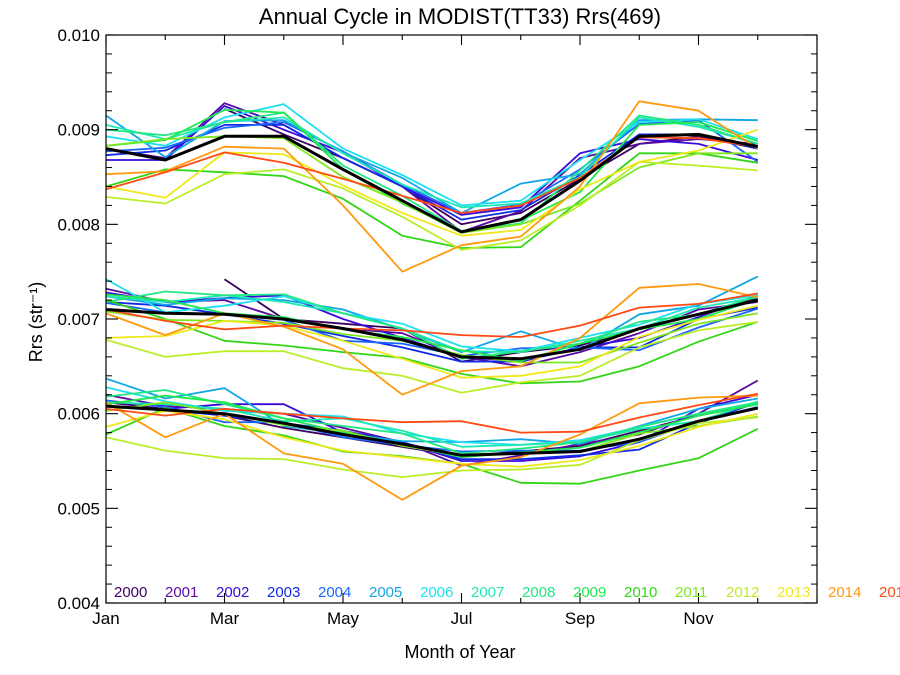  I want to click on y-tick-label: 0.010, so click(78, 35).